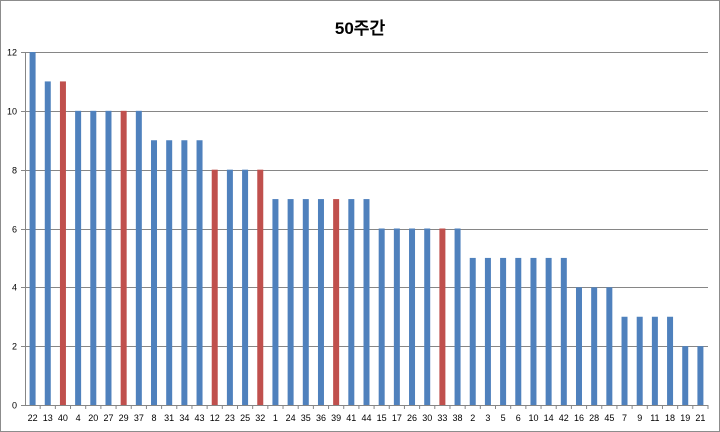 Image resolution: width=720 pixels, height=432 pixels. What do you see at coordinates (108, 418) in the screenshot?
I see `x-tick-label: 27` at bounding box center [108, 418].